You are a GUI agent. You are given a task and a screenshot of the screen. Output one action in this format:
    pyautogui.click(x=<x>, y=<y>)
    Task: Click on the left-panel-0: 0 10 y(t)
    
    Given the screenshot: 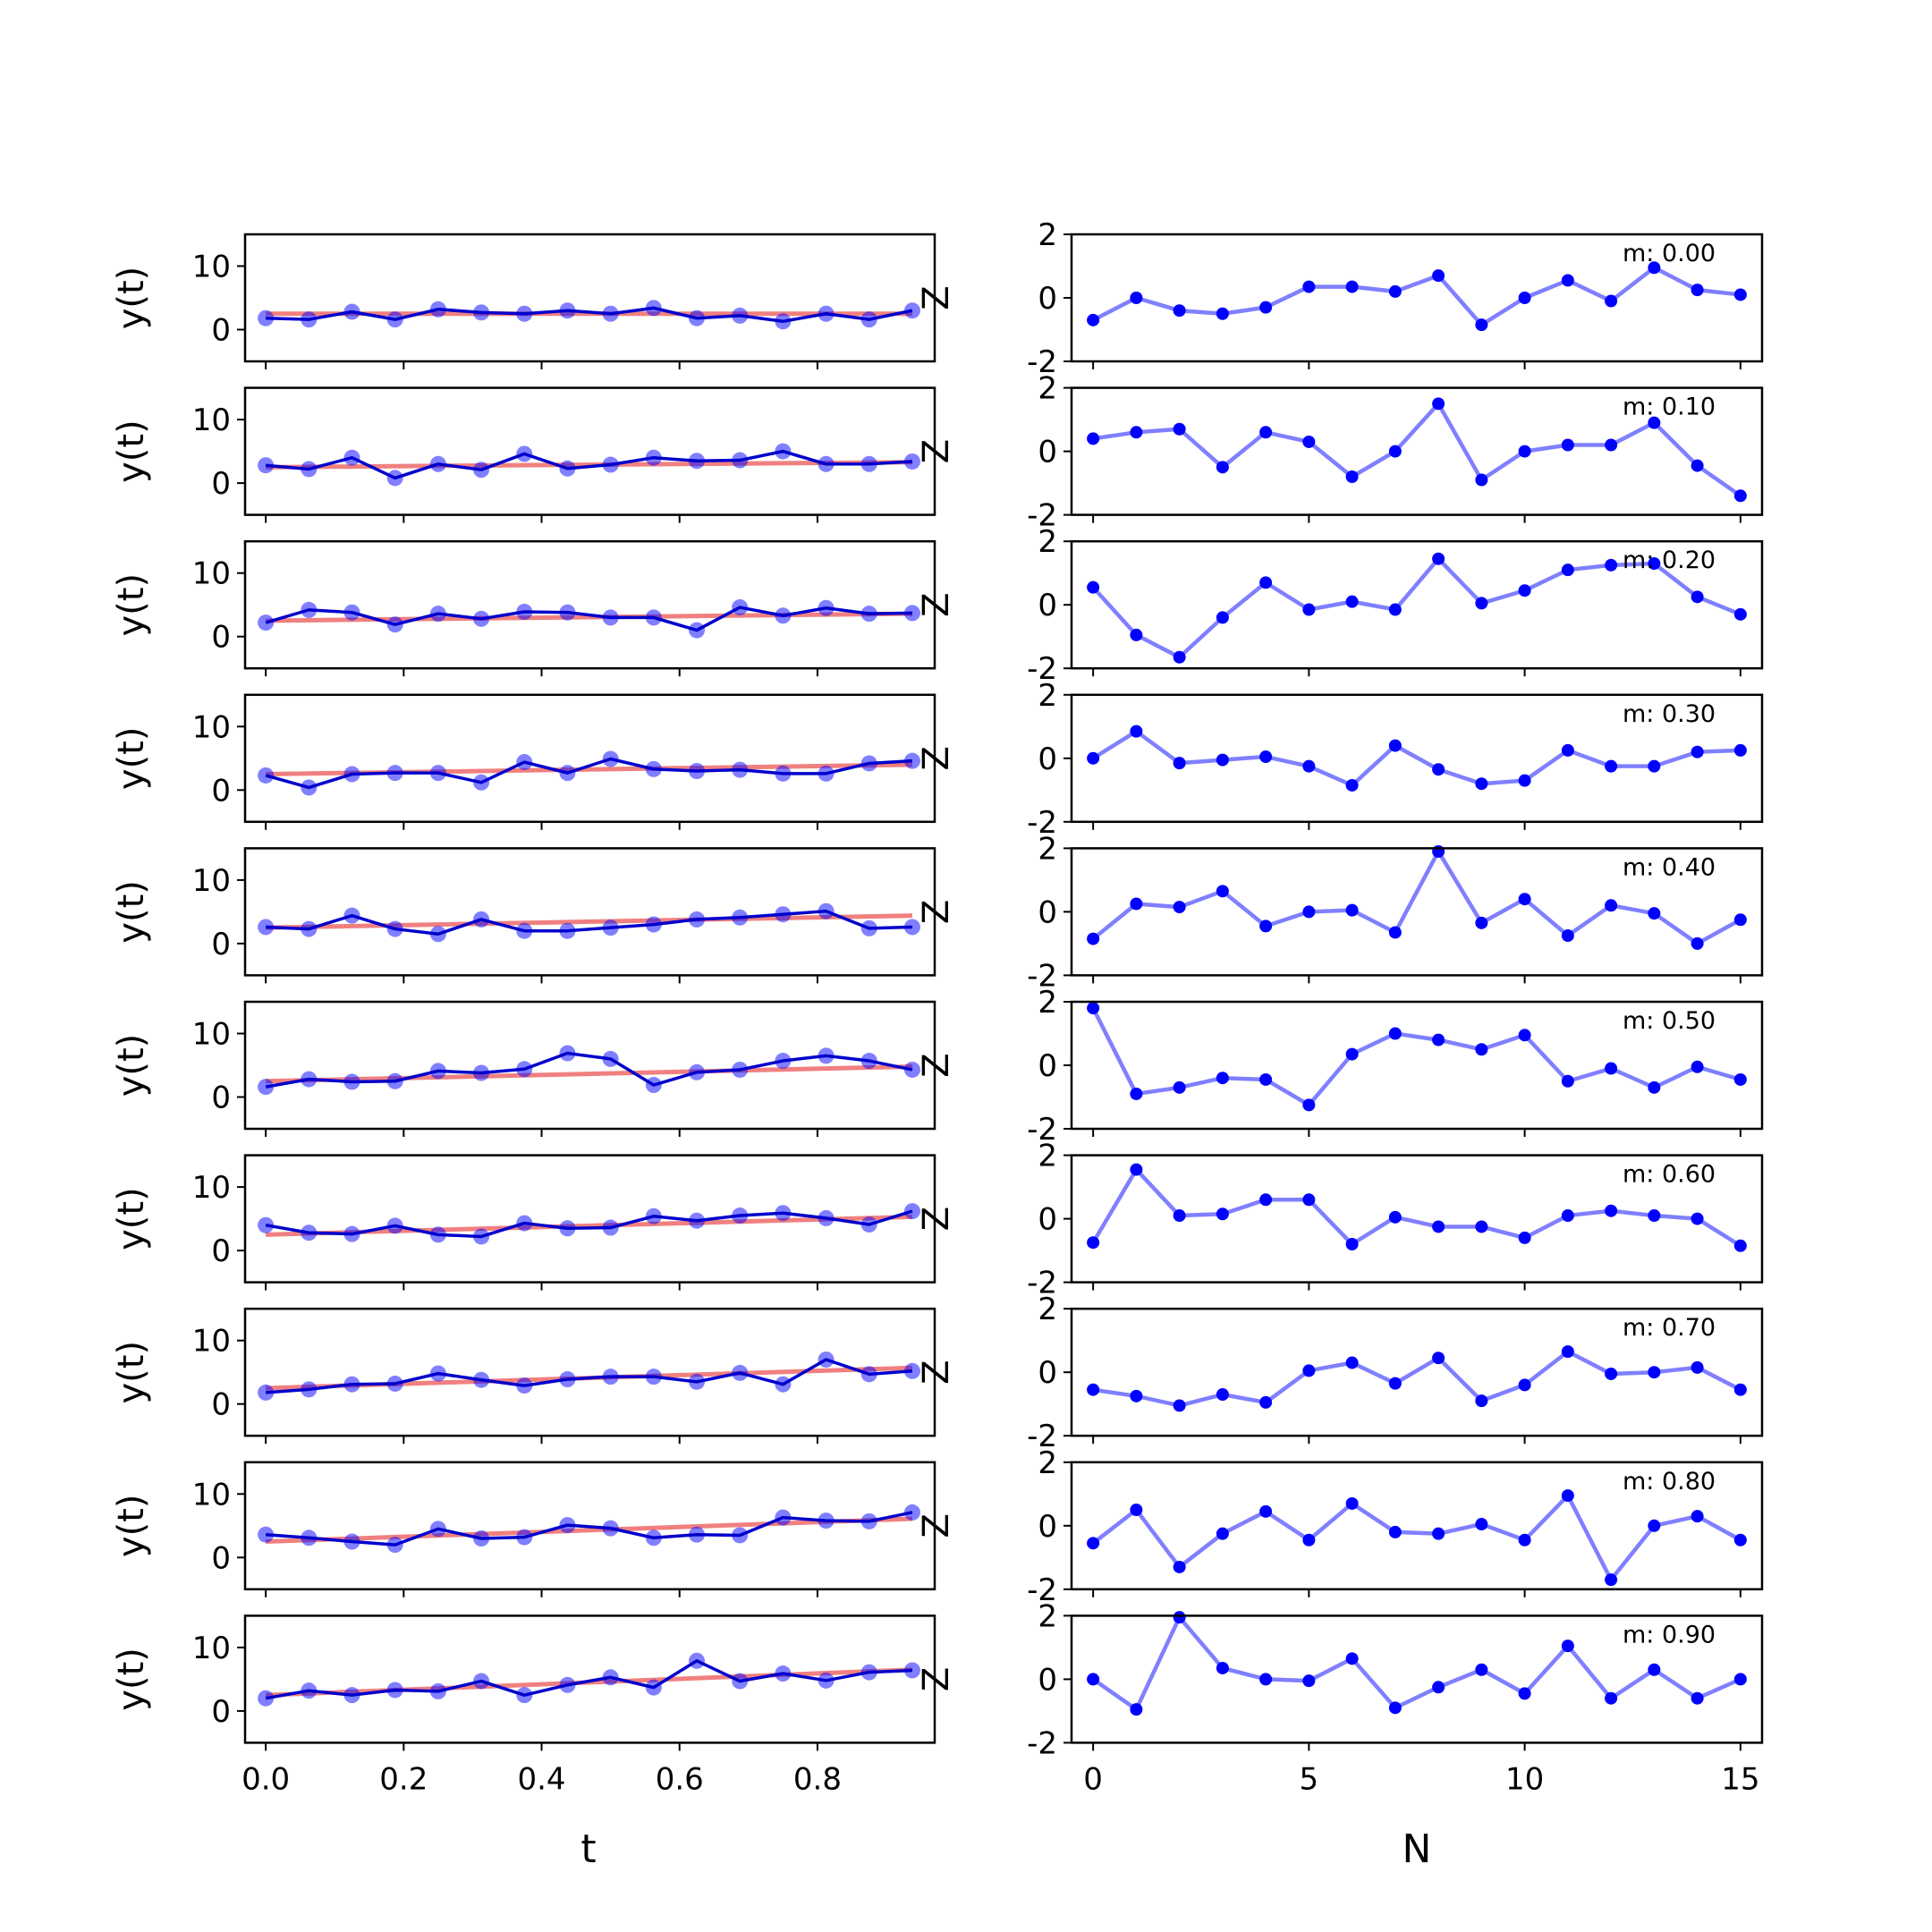 What is the action you would take?
    pyautogui.click(x=523, y=301)
    